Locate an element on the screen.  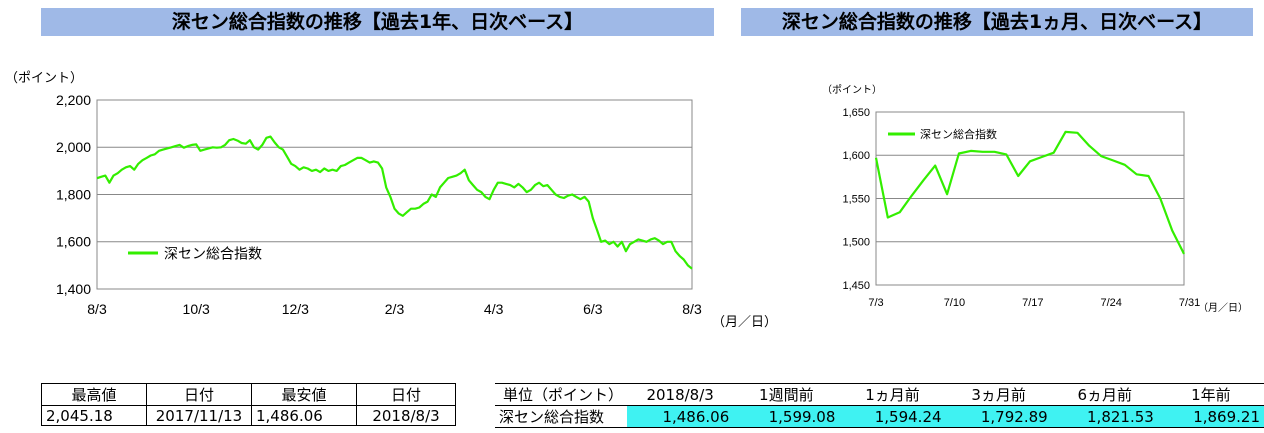
changes-header-cell: 1年前 is located at coordinates (1210, 394).